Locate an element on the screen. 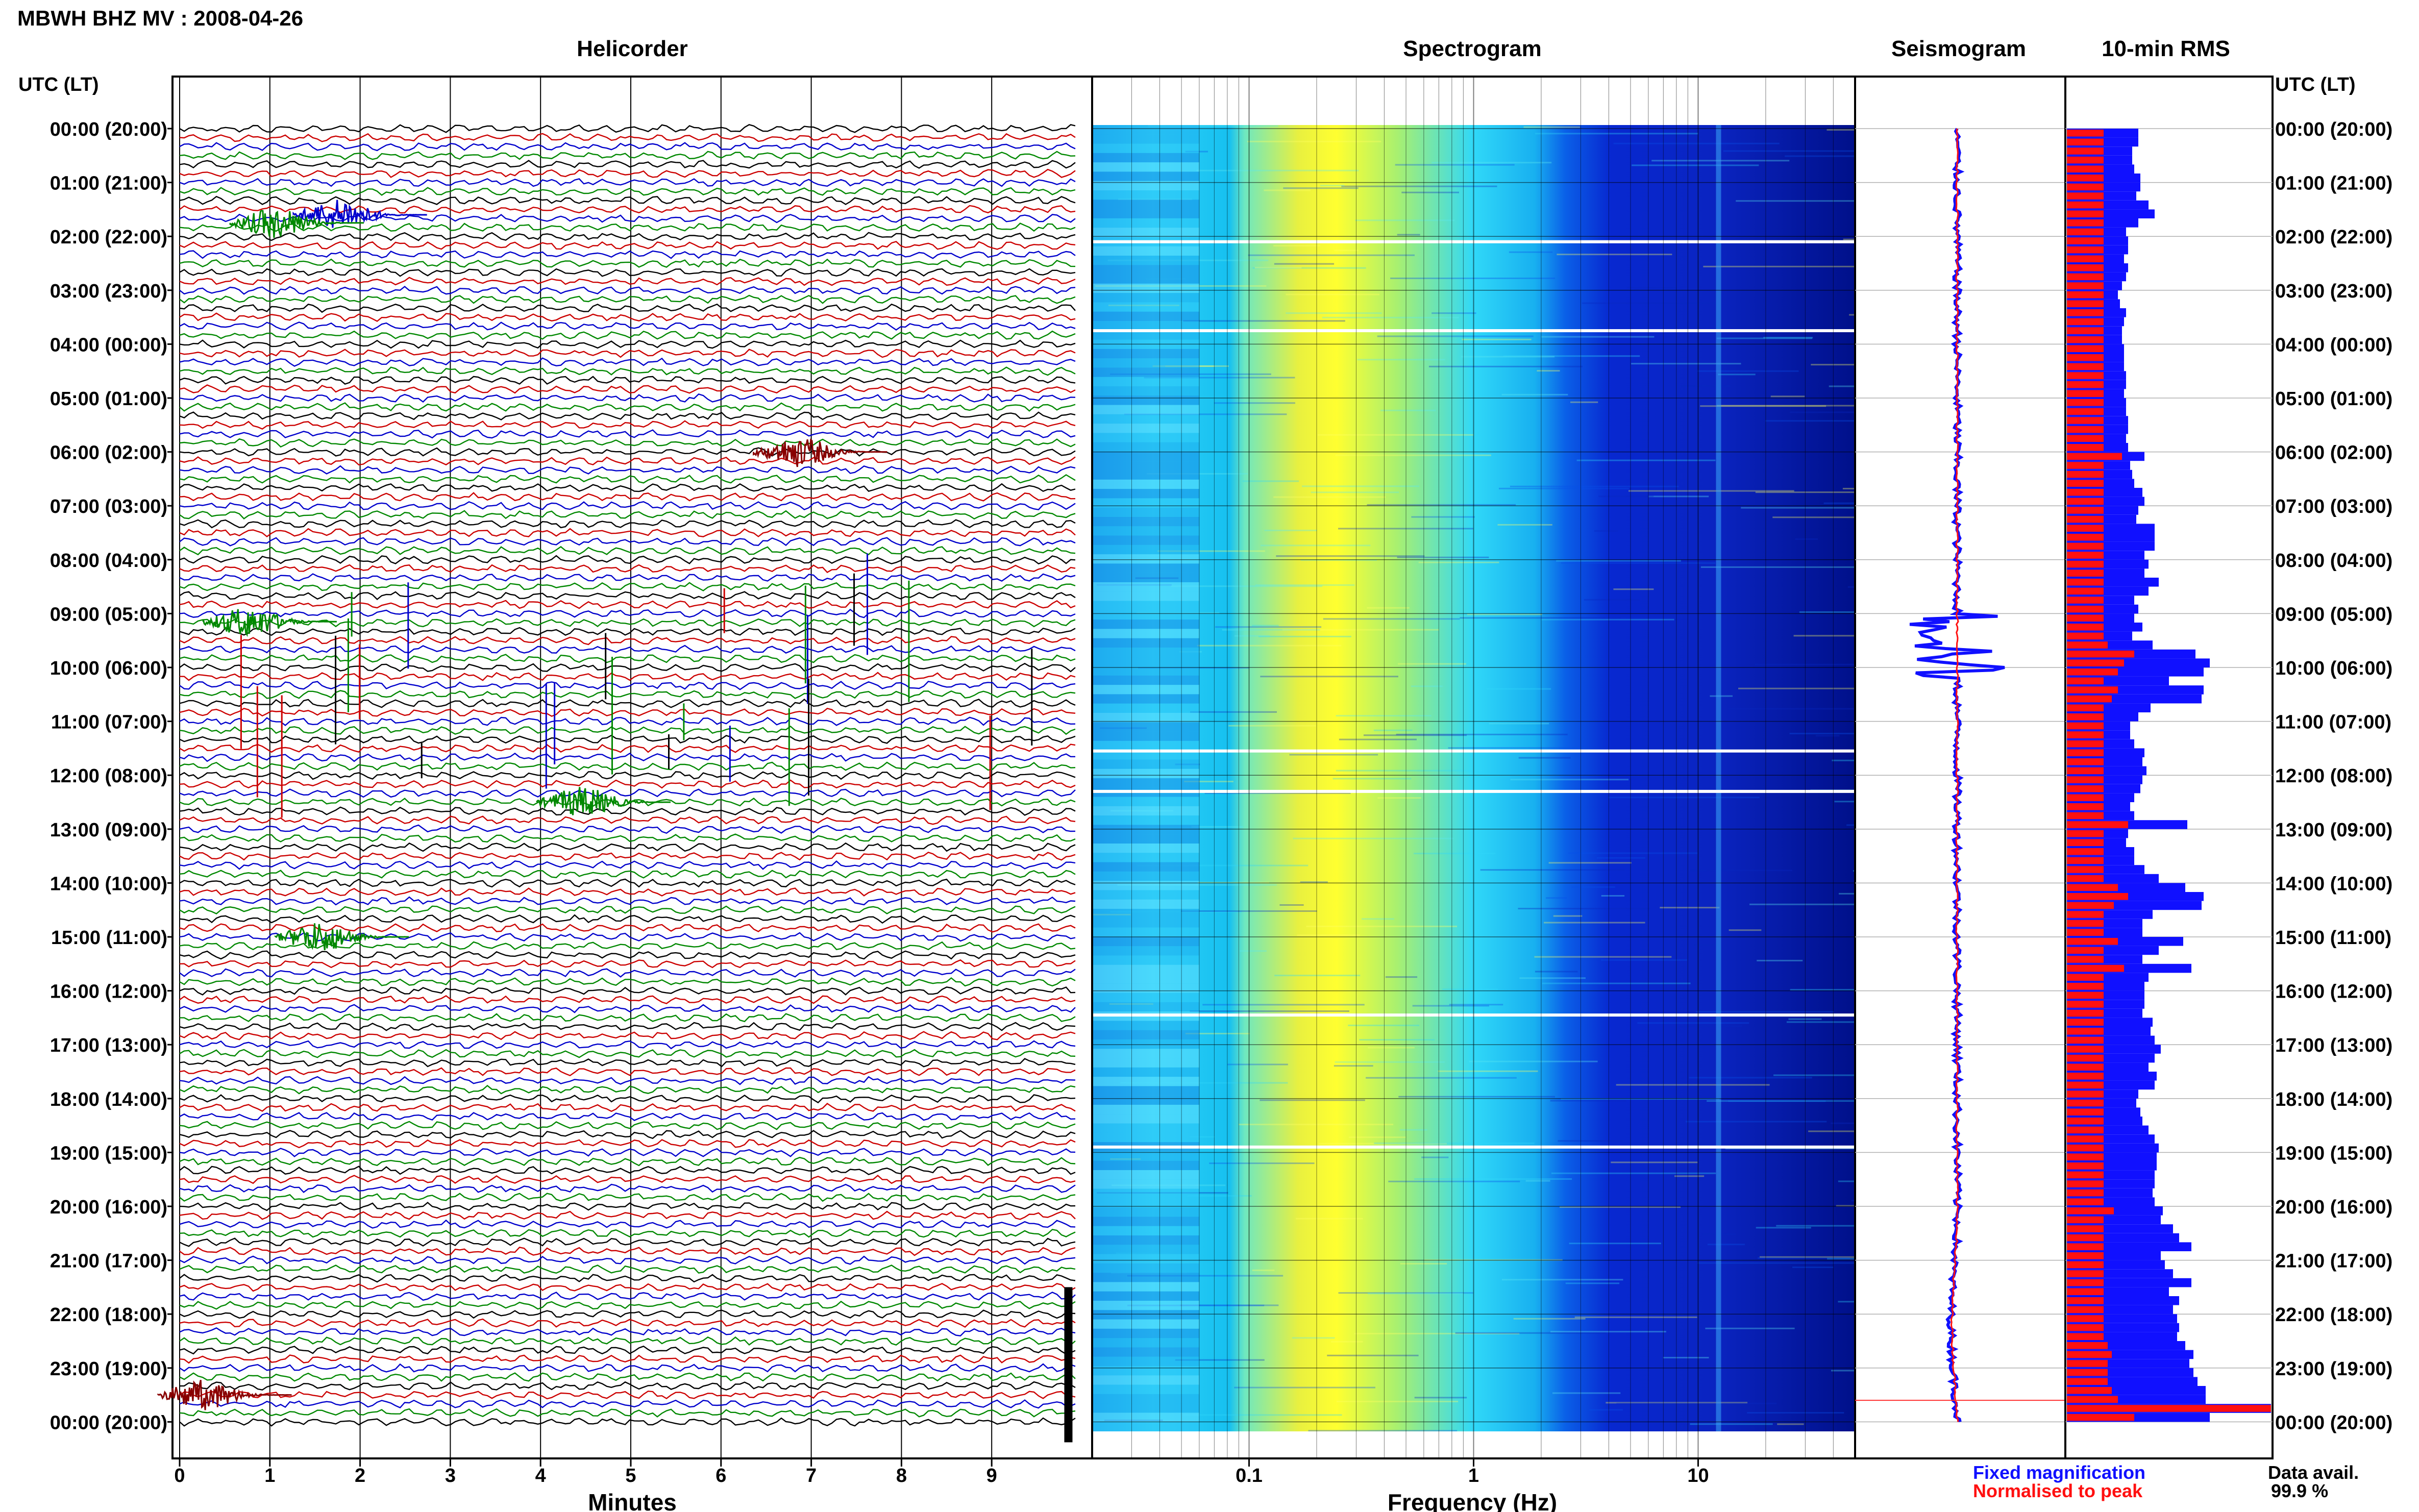  spectrogram-xlabel: Frequency (Hz) is located at coordinates (1472, 1500).